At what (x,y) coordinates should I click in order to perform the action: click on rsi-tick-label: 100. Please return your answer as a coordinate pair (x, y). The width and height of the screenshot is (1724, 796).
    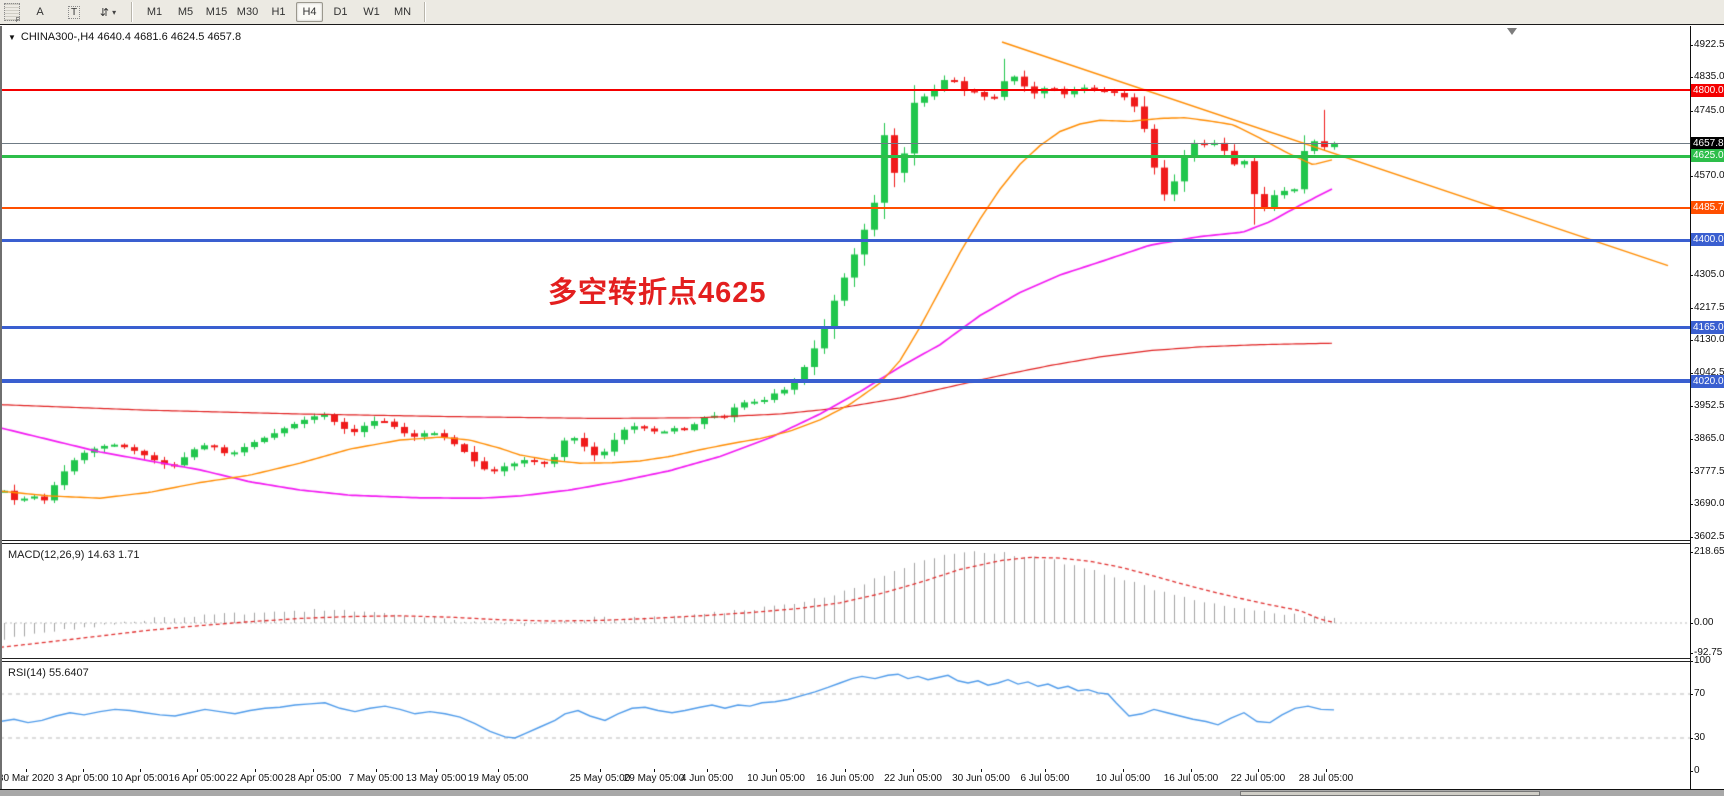
    Looking at the image, I should click on (1700, 660).